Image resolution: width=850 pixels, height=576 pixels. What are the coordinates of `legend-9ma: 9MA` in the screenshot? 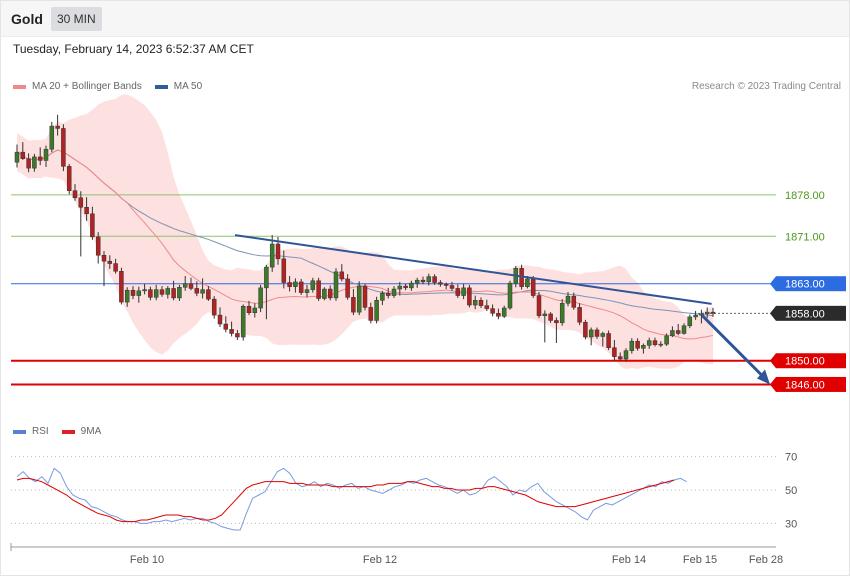 It's located at (81, 431).